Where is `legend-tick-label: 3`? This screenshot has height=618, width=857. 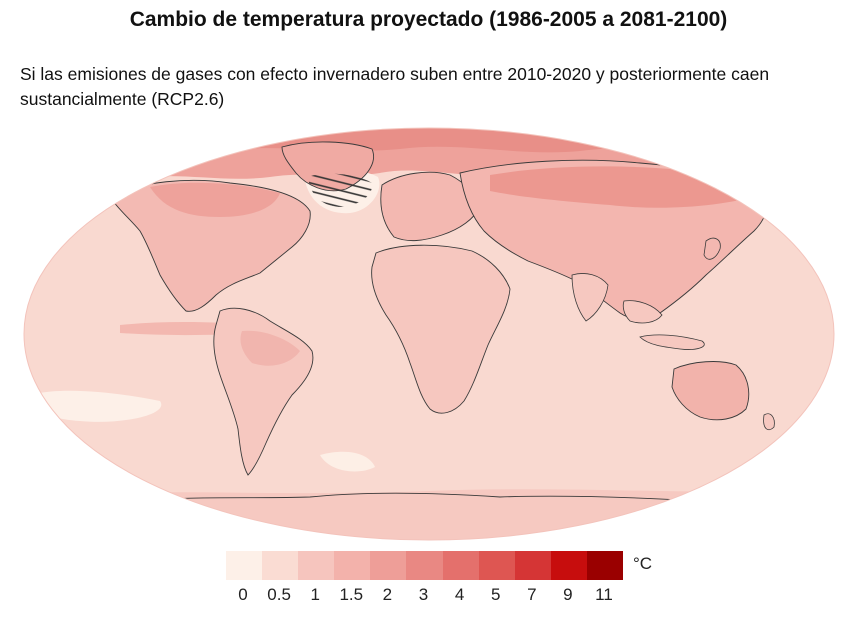 legend-tick-label: 3 is located at coordinates (423, 594).